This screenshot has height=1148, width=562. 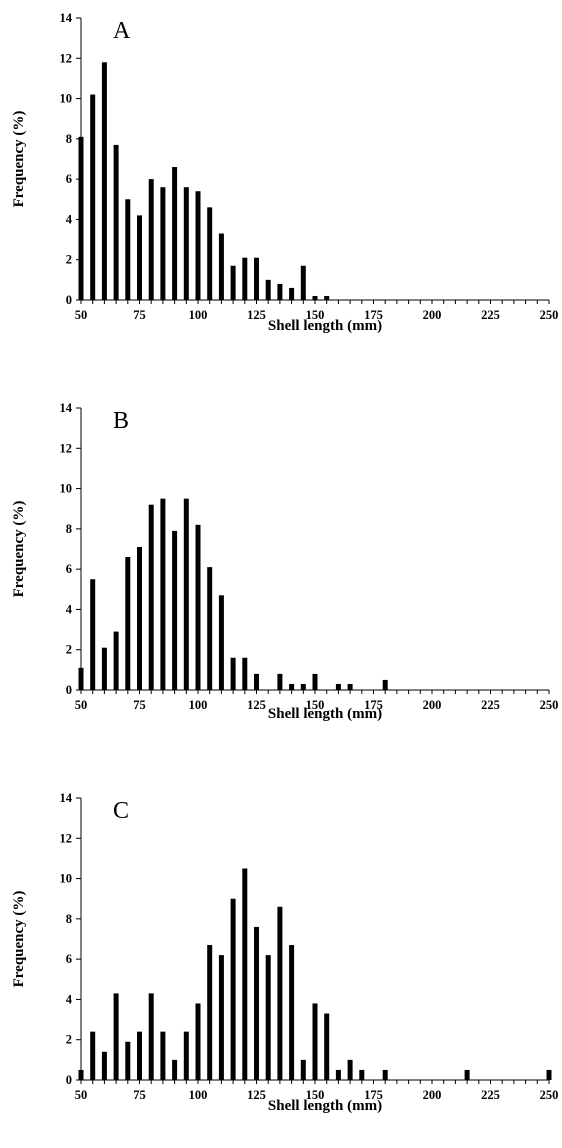 I want to click on panel-label: B, so click(x=121, y=421).